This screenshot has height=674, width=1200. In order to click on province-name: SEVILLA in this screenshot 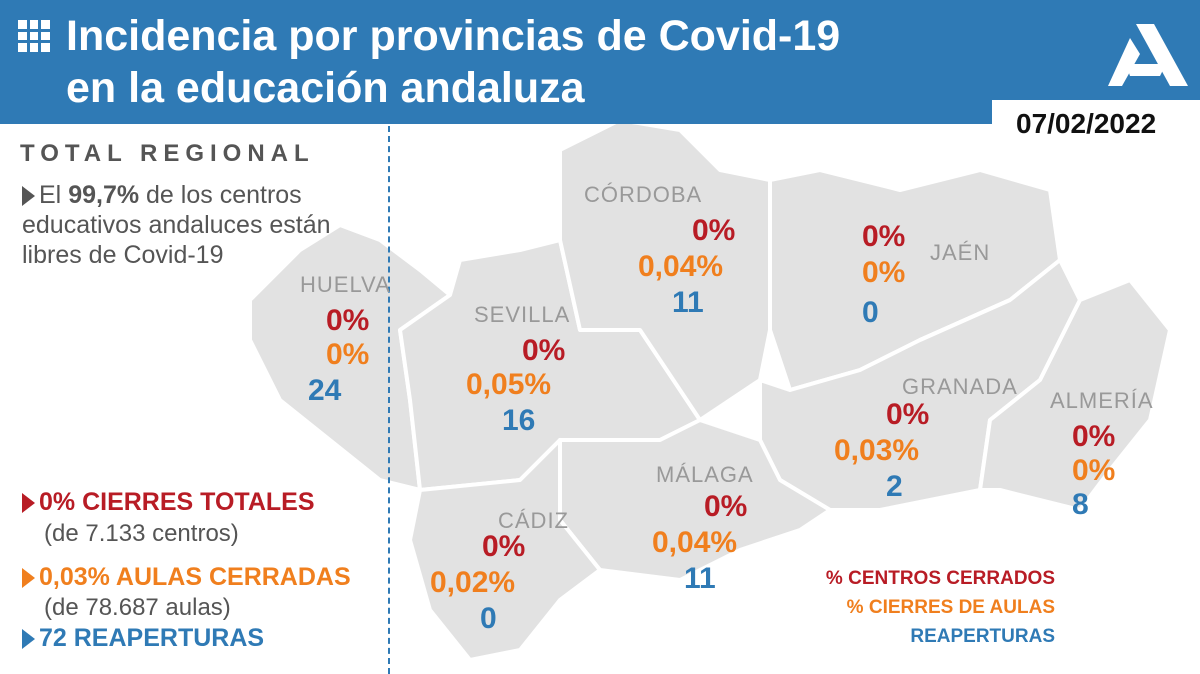, I will do `click(522, 314)`.